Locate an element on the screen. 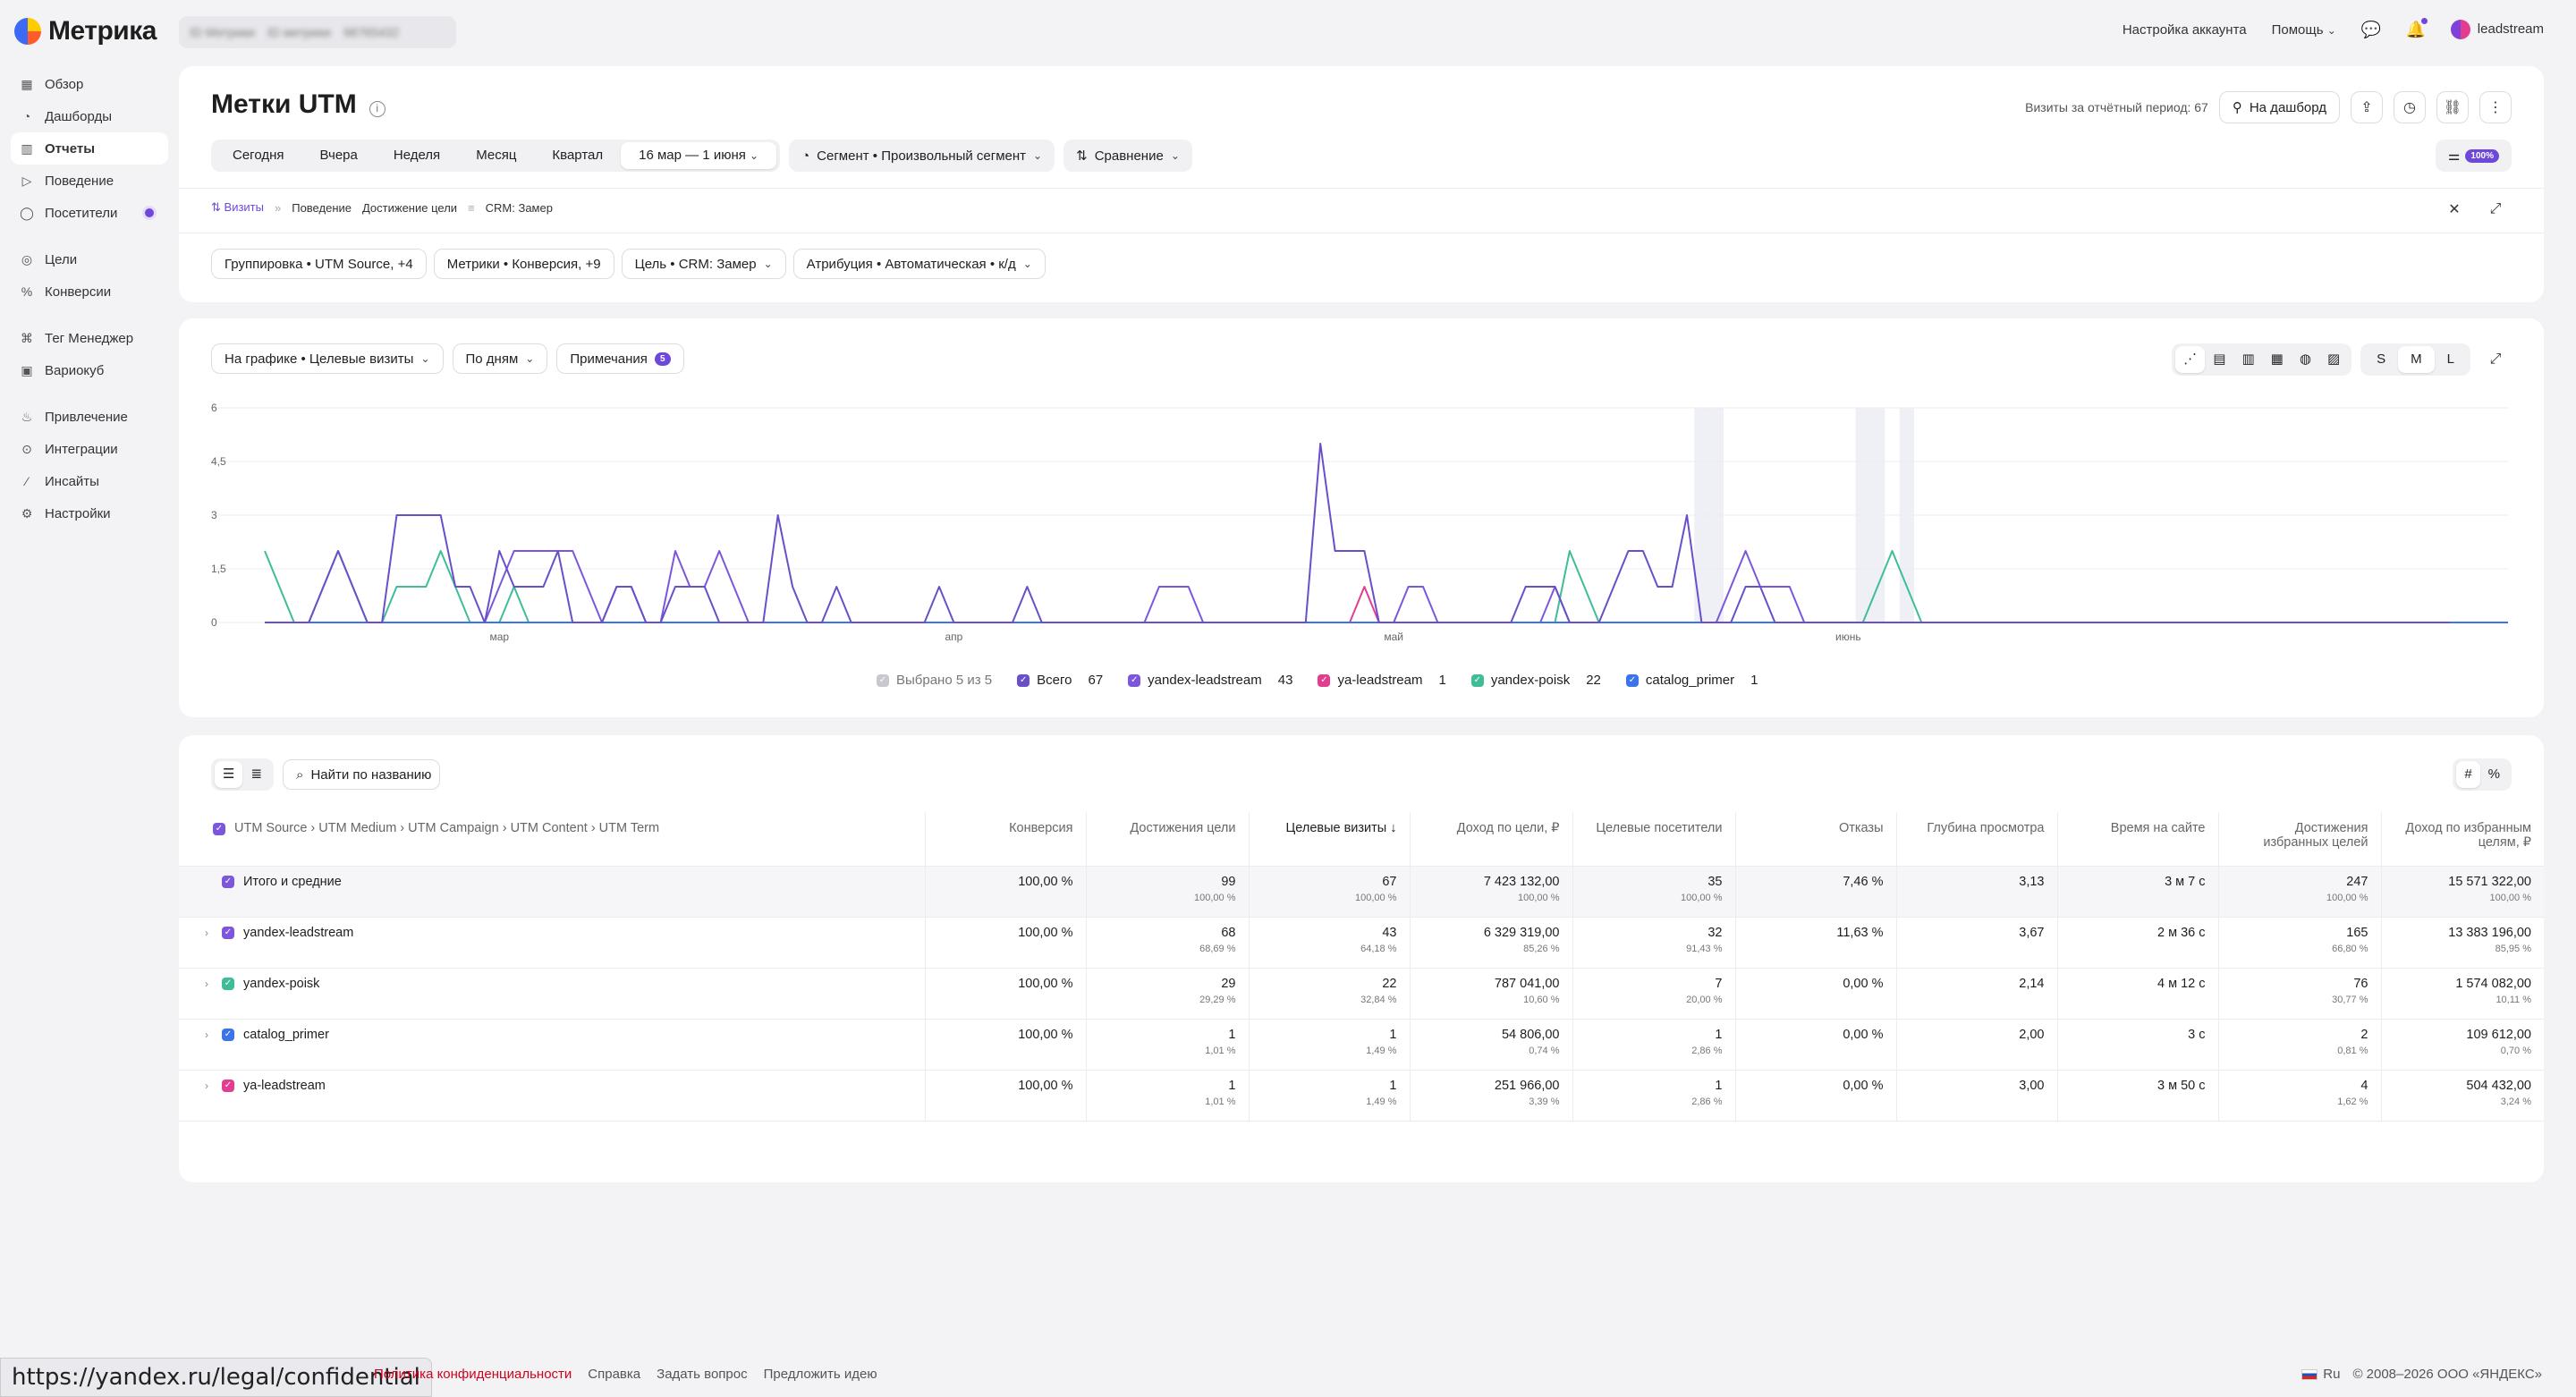  globe-icon: ◍ is located at coordinates (2305, 359).